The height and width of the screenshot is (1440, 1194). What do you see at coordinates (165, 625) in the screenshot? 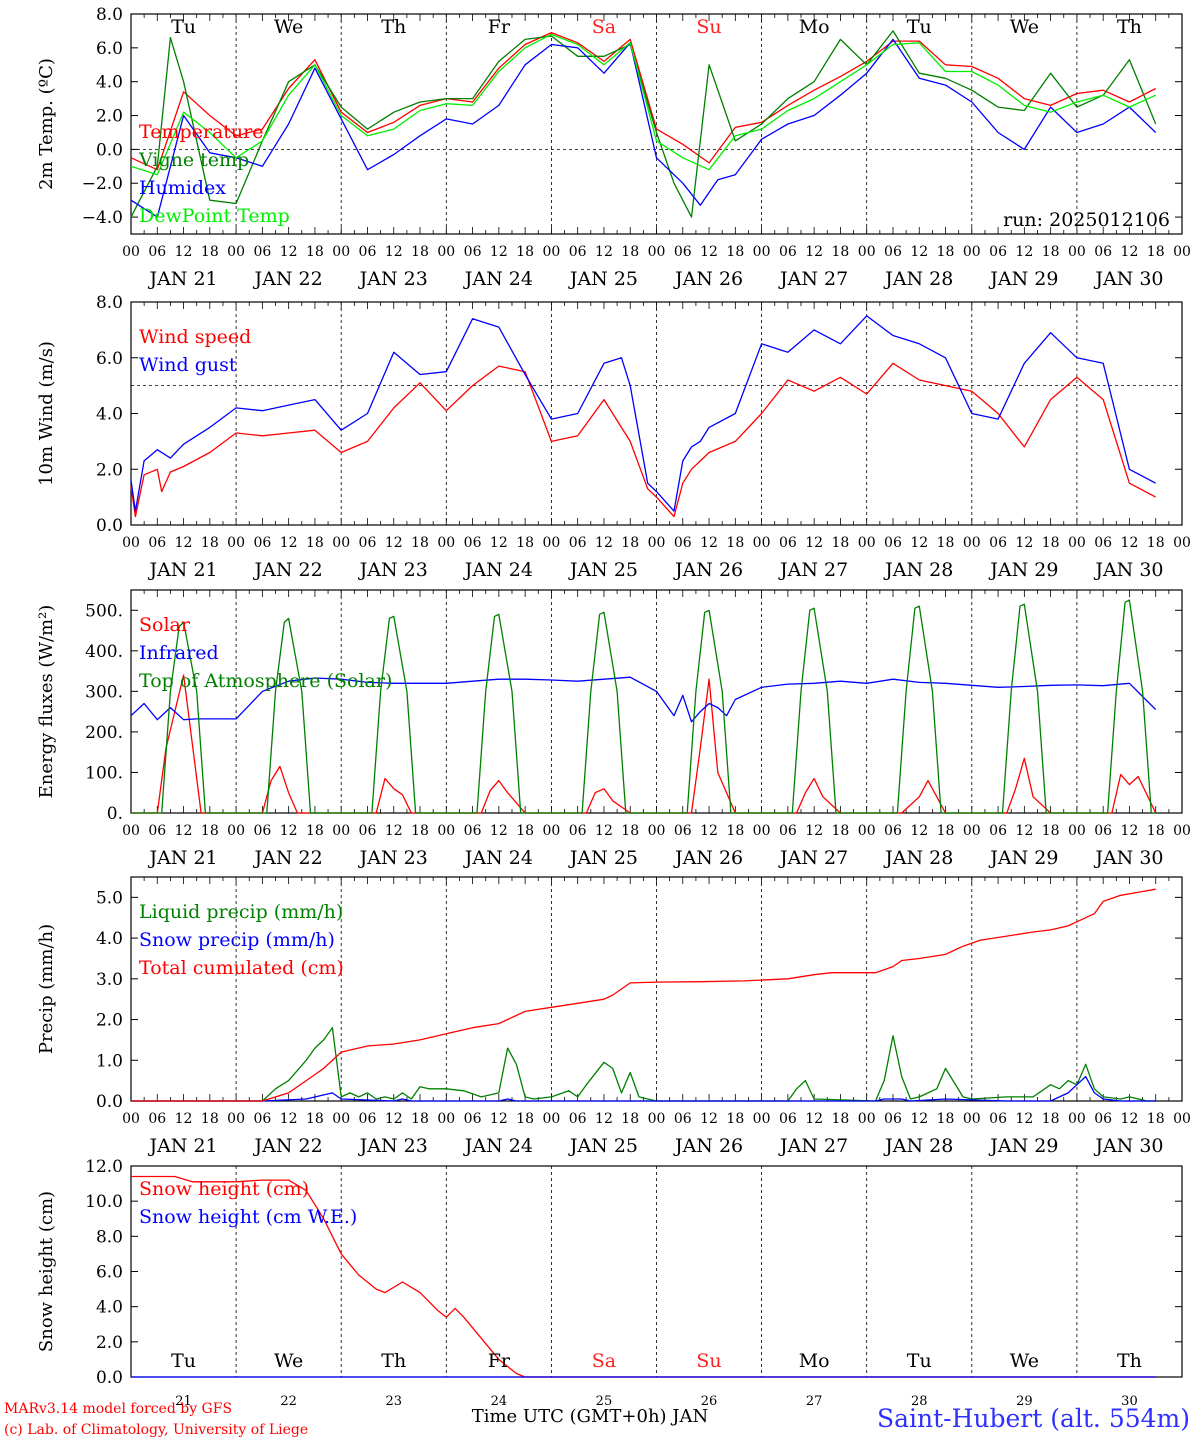
I see `legend-entry: Solar` at bounding box center [165, 625].